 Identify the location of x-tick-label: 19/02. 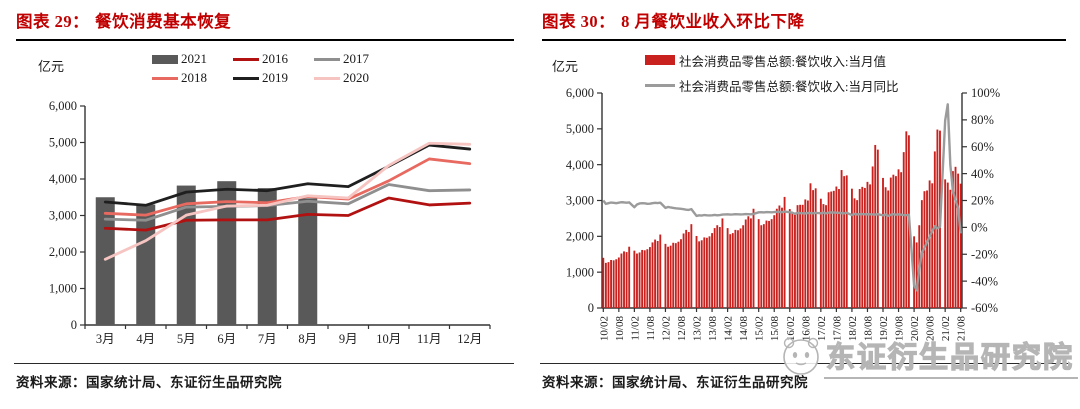
(884, 328).